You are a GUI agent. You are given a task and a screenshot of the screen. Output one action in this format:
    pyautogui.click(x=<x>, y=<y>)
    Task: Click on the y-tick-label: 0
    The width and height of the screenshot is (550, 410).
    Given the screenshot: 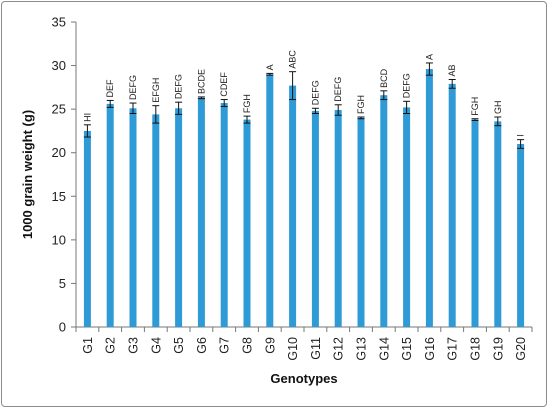 What is the action you would take?
    pyautogui.click(x=62, y=327)
    